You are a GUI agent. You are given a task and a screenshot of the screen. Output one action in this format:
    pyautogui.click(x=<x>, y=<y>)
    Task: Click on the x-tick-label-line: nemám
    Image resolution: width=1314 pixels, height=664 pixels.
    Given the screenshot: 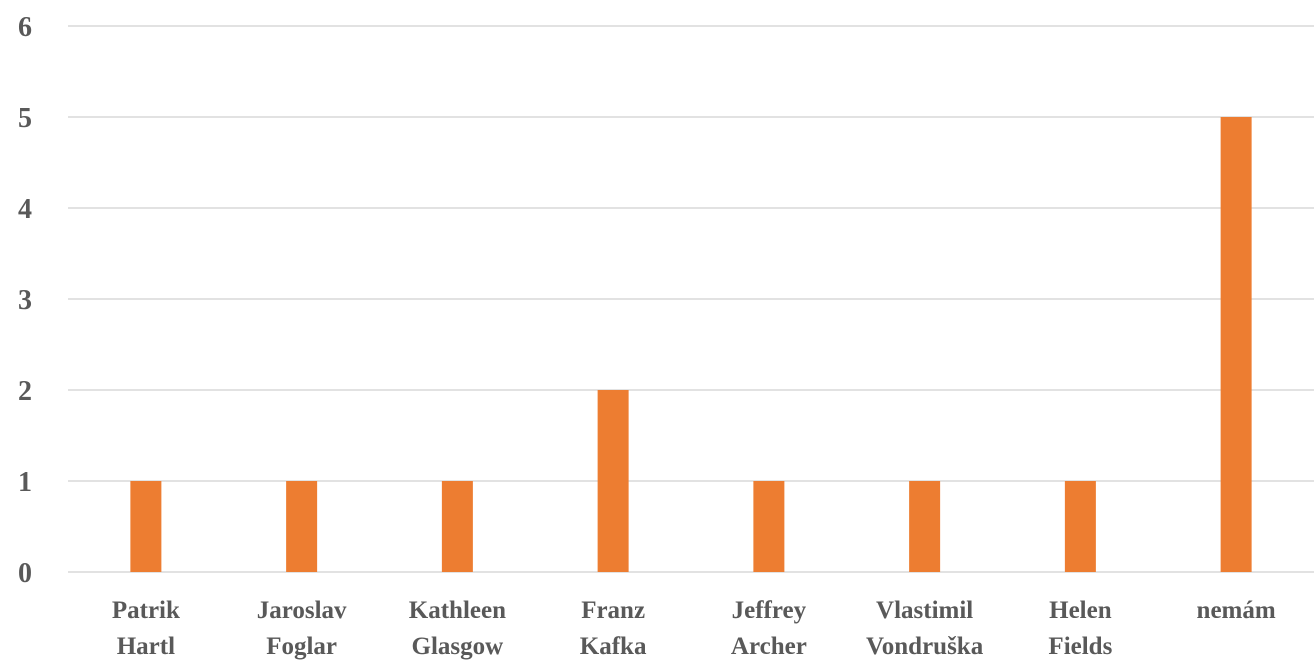 What is the action you would take?
    pyautogui.click(x=1236, y=610)
    